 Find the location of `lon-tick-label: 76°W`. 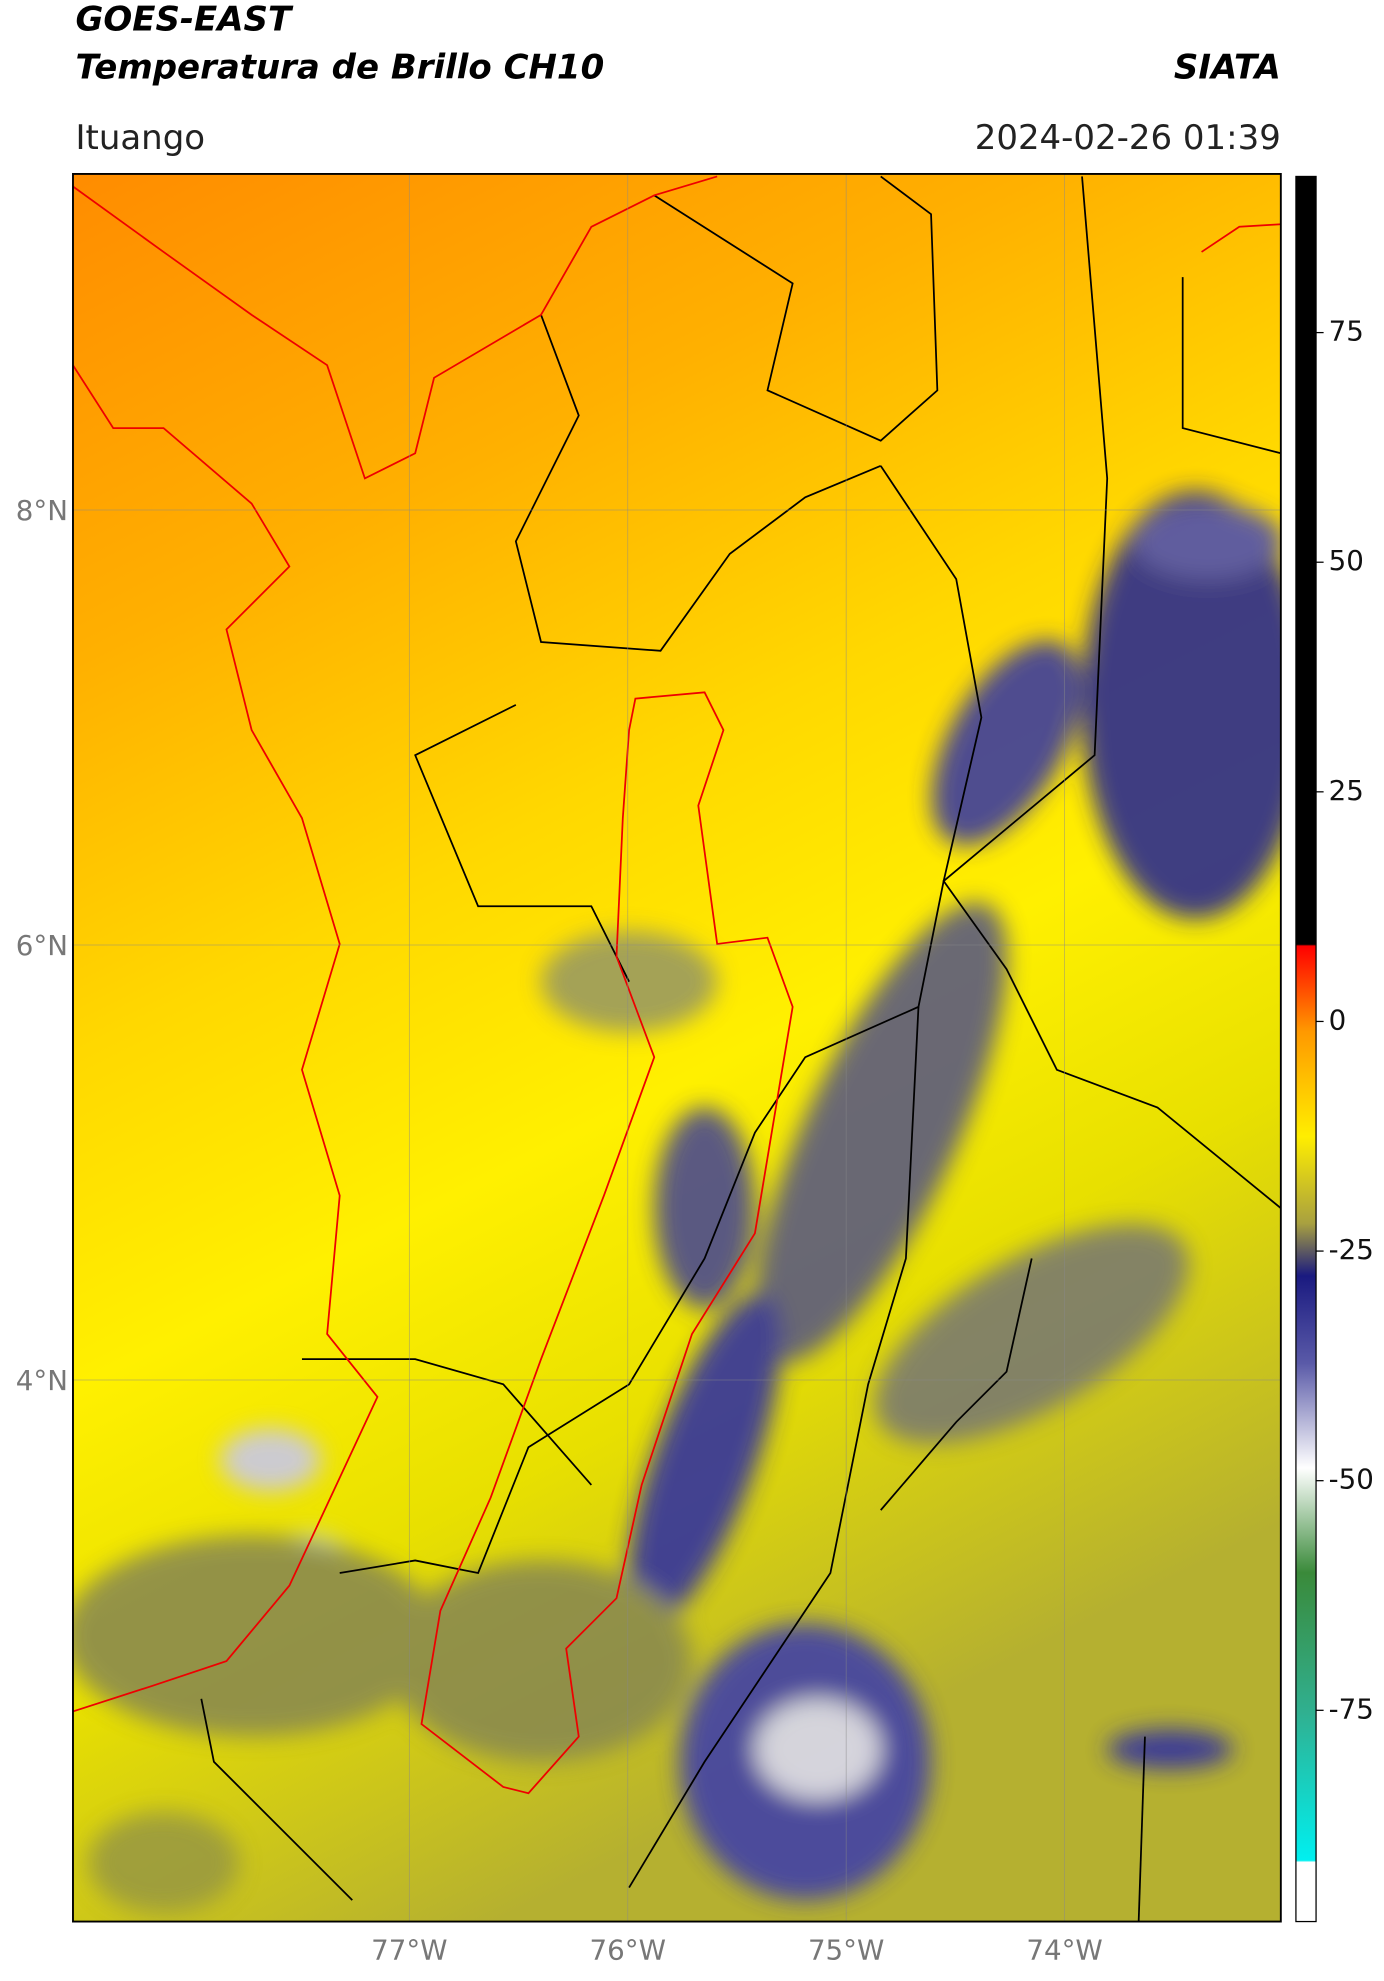

lon-tick-label: 76°W is located at coordinates (628, 1949).